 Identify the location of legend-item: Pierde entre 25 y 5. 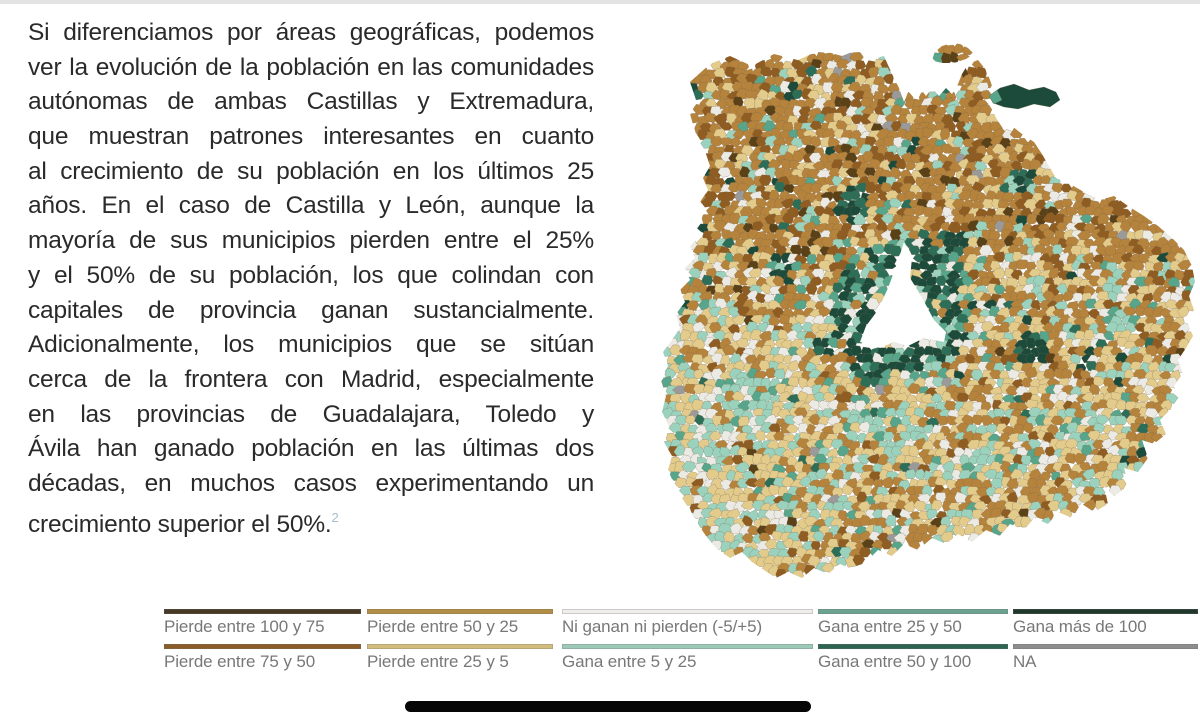
(460, 659).